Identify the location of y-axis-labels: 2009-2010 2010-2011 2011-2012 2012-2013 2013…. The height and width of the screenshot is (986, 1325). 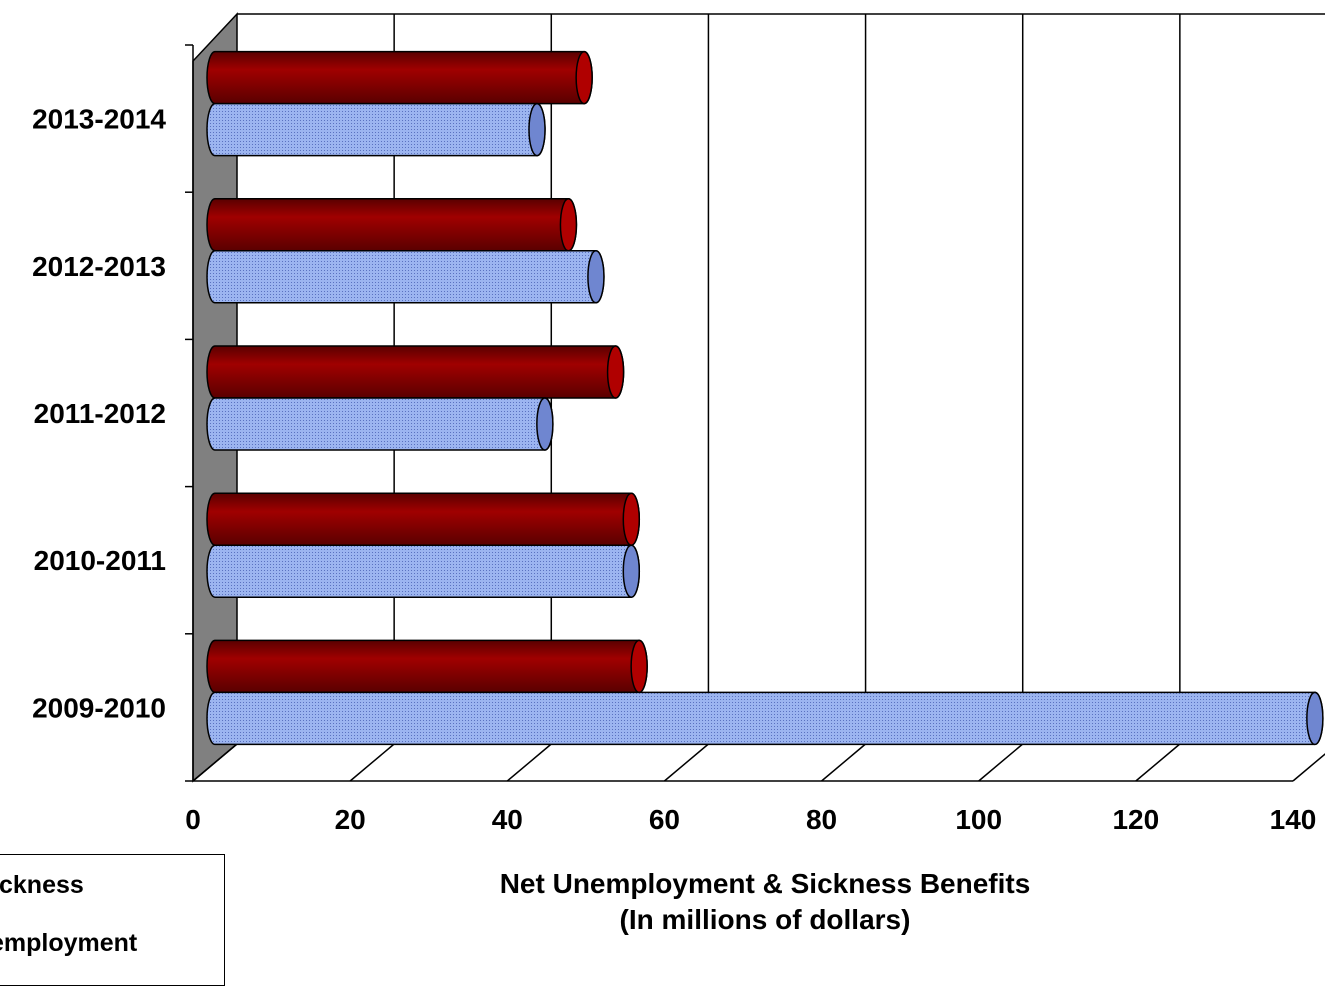
(99, 414).